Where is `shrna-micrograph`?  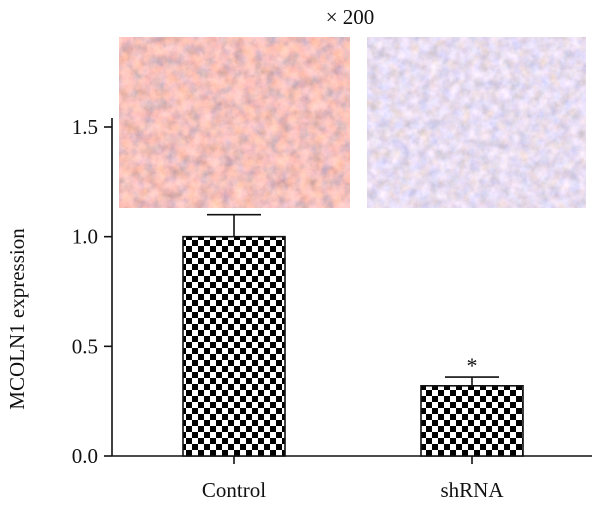 shrna-micrograph is located at coordinates (476, 122).